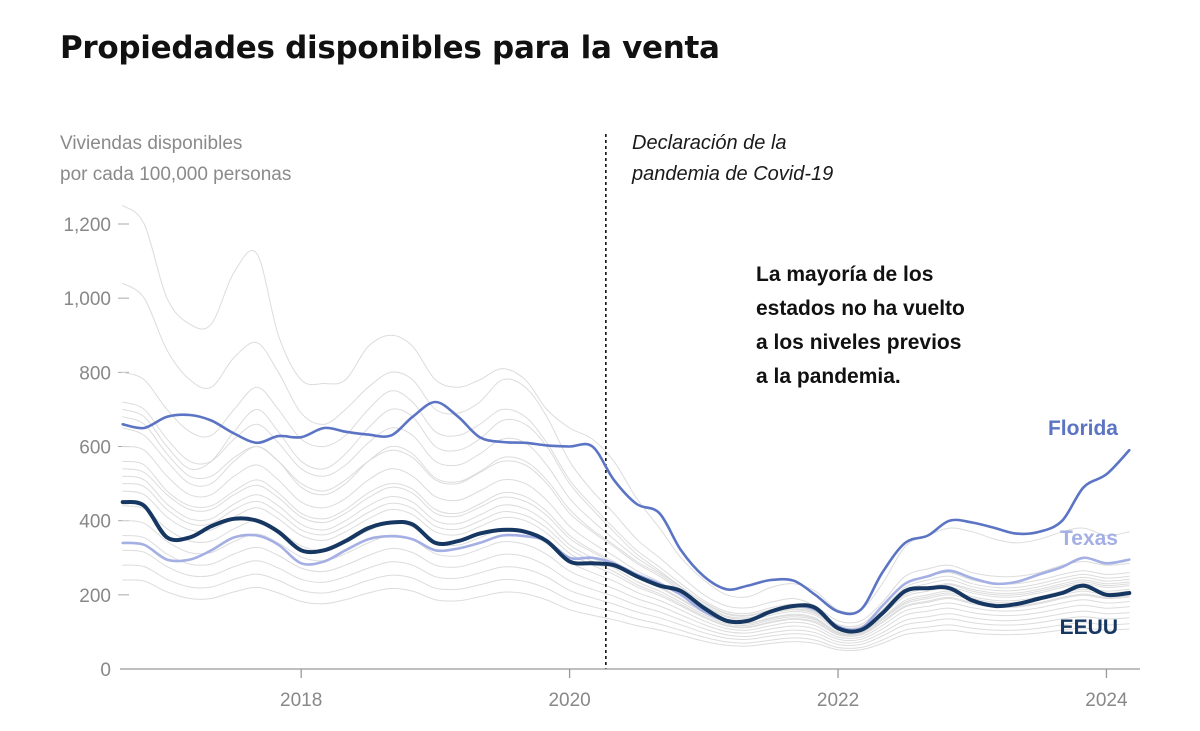 This screenshot has width=1200, height=731. I want to click on series-label-eeuu: EEUU, so click(1089, 627).